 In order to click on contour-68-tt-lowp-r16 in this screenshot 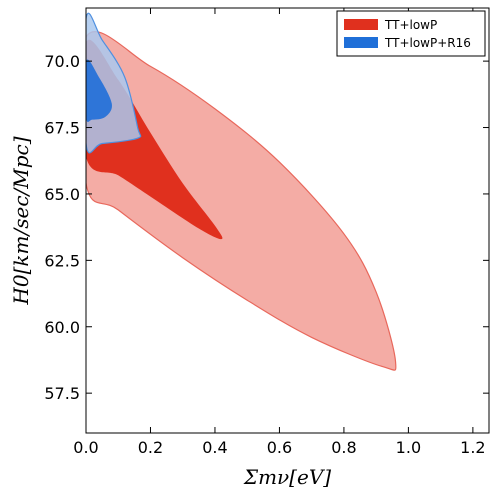, I will do `click(99, 91)`.